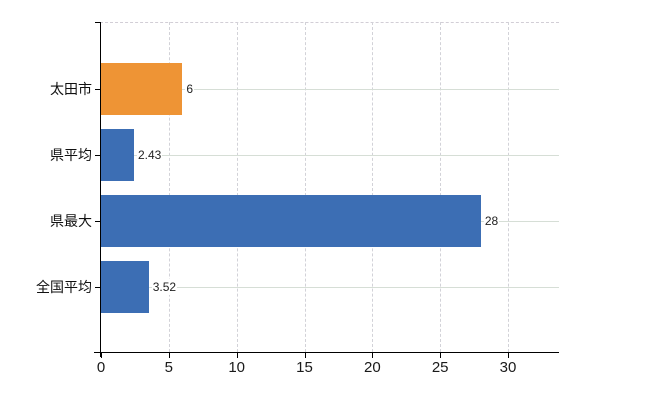 This screenshot has width=650, height=400. Describe the element at coordinates (304, 367) in the screenshot. I see `x-tick-label: 15` at that location.